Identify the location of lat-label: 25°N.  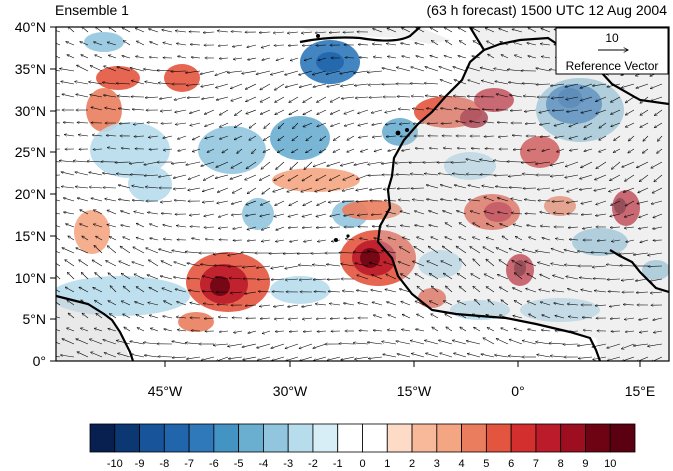
(30, 152).